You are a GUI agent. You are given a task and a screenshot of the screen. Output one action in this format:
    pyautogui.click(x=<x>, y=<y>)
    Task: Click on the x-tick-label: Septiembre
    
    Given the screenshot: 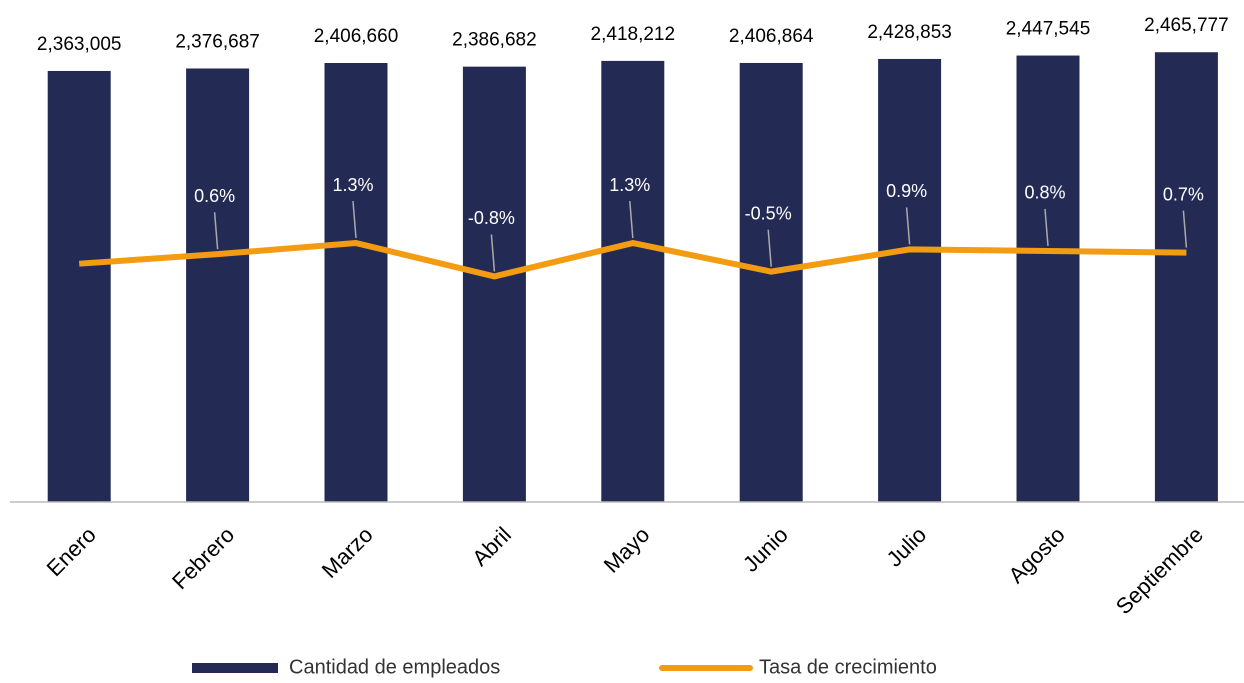 What is the action you would take?
    pyautogui.click(x=1159, y=570)
    